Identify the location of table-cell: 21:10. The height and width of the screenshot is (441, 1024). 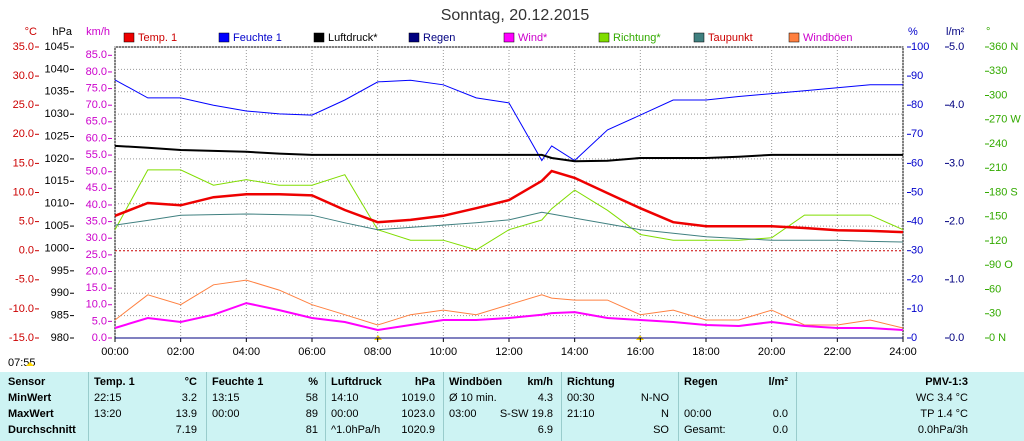
(581, 414).